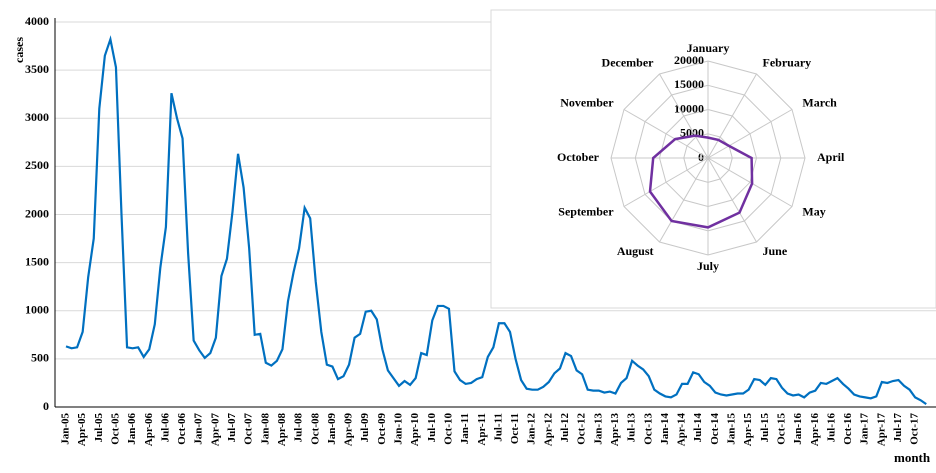 This screenshot has width=936, height=473. What do you see at coordinates (498, 427) in the screenshot?
I see `x-tick-label: Jul-11` at bounding box center [498, 427].